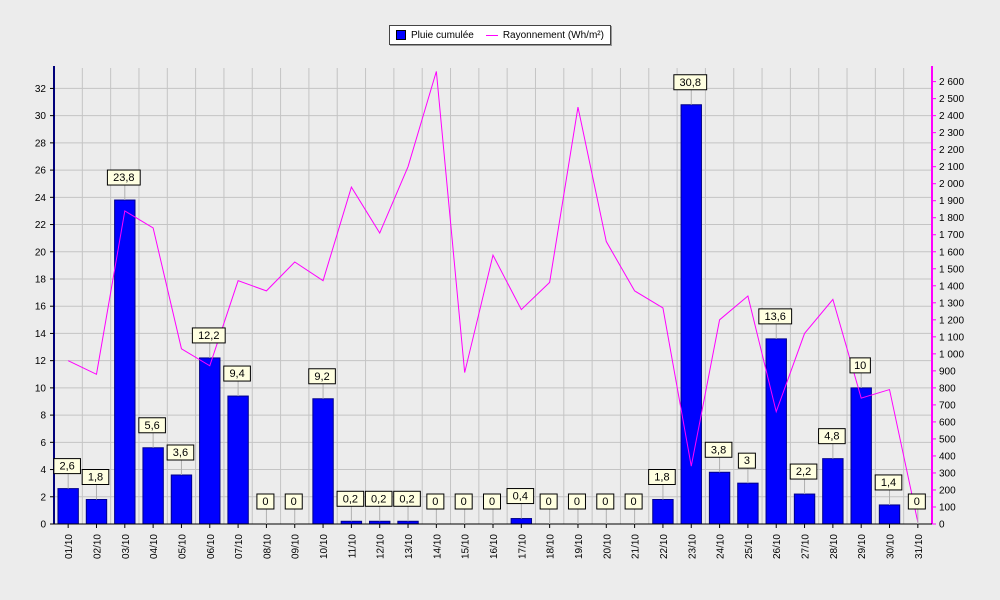 This screenshot has height=600, width=1000. Describe the element at coordinates (494, 546) in the screenshot. I see `x-tick-label: 16/10` at that location.